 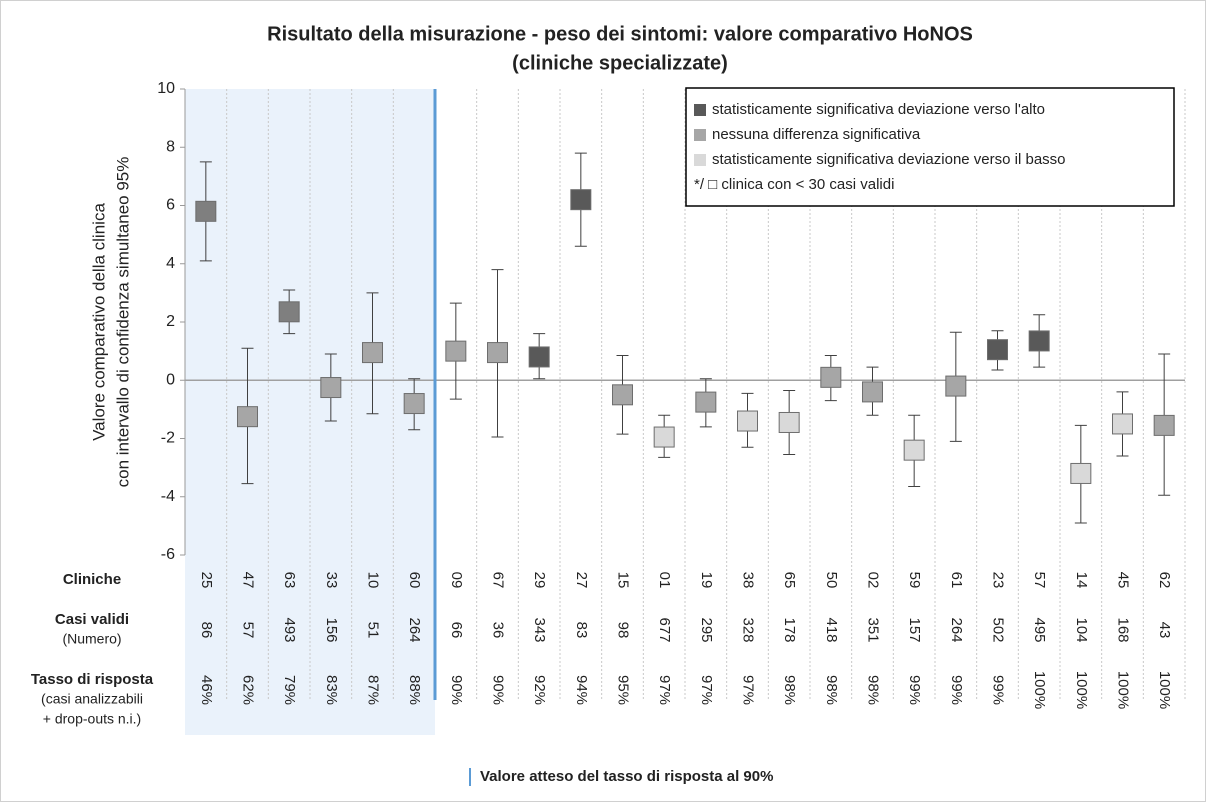 I want to click on row-label: Tasso di risposta, so click(x=92, y=679).